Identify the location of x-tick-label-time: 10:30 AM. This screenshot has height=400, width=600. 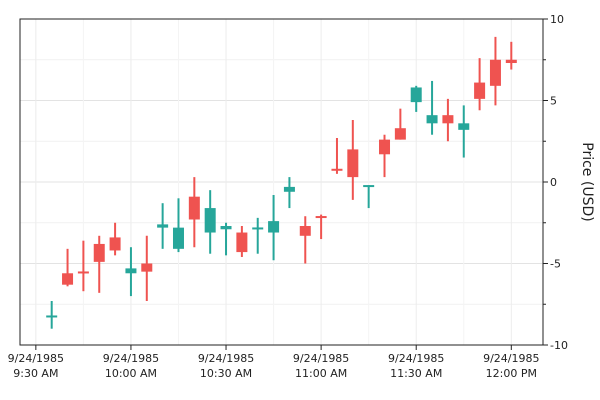
(226, 373).